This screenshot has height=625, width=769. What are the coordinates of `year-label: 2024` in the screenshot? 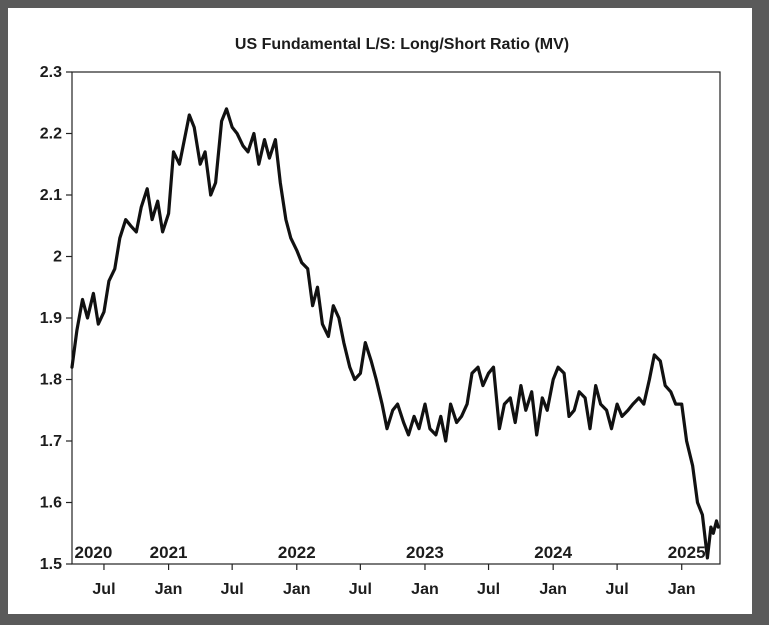 It's located at (553, 552).